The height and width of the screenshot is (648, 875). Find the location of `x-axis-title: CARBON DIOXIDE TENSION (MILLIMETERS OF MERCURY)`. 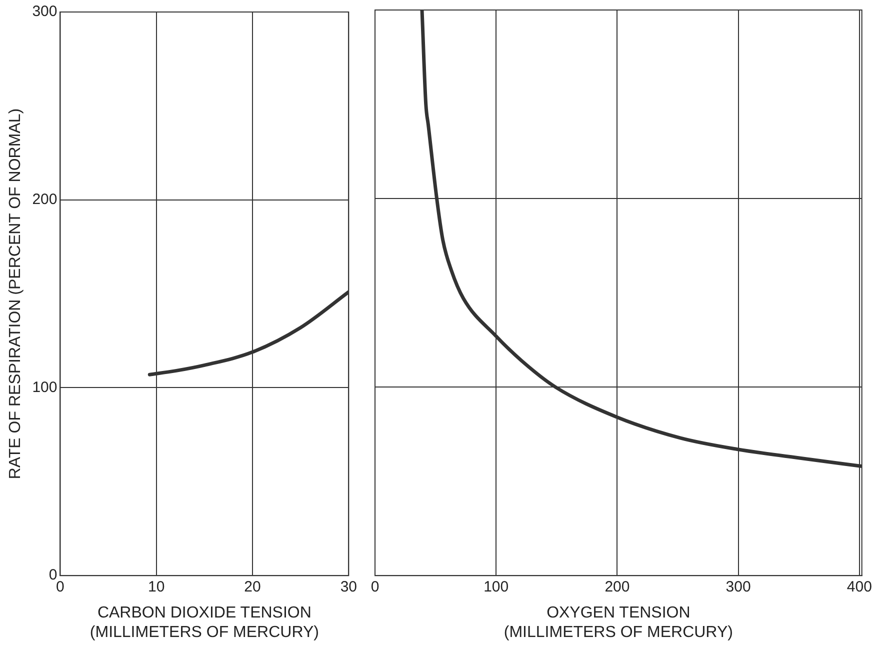

x-axis-title: CARBON DIOXIDE TENSION (MILLIMETERS OF MERCURY) is located at coordinates (204, 622).